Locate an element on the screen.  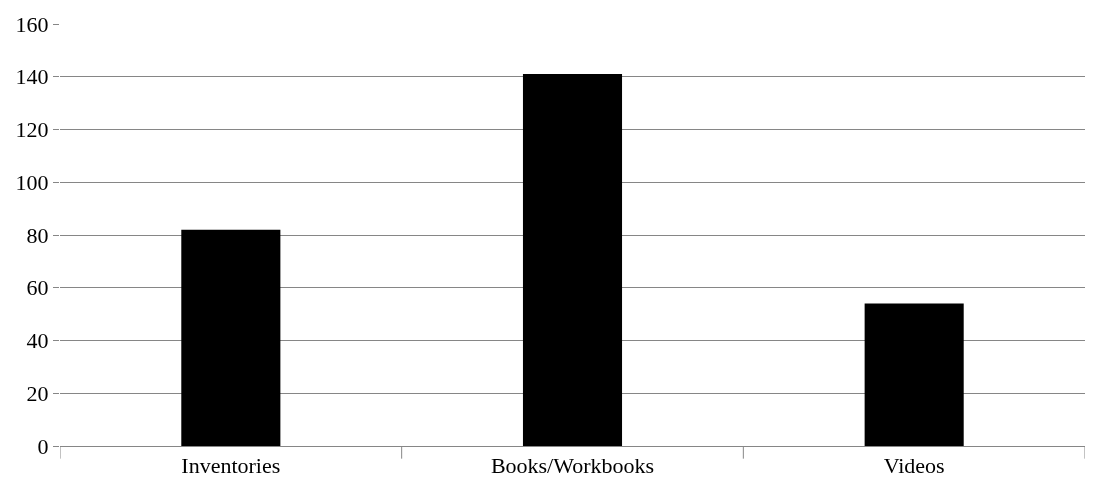
y-tick-label: 0 is located at coordinates (43, 446).